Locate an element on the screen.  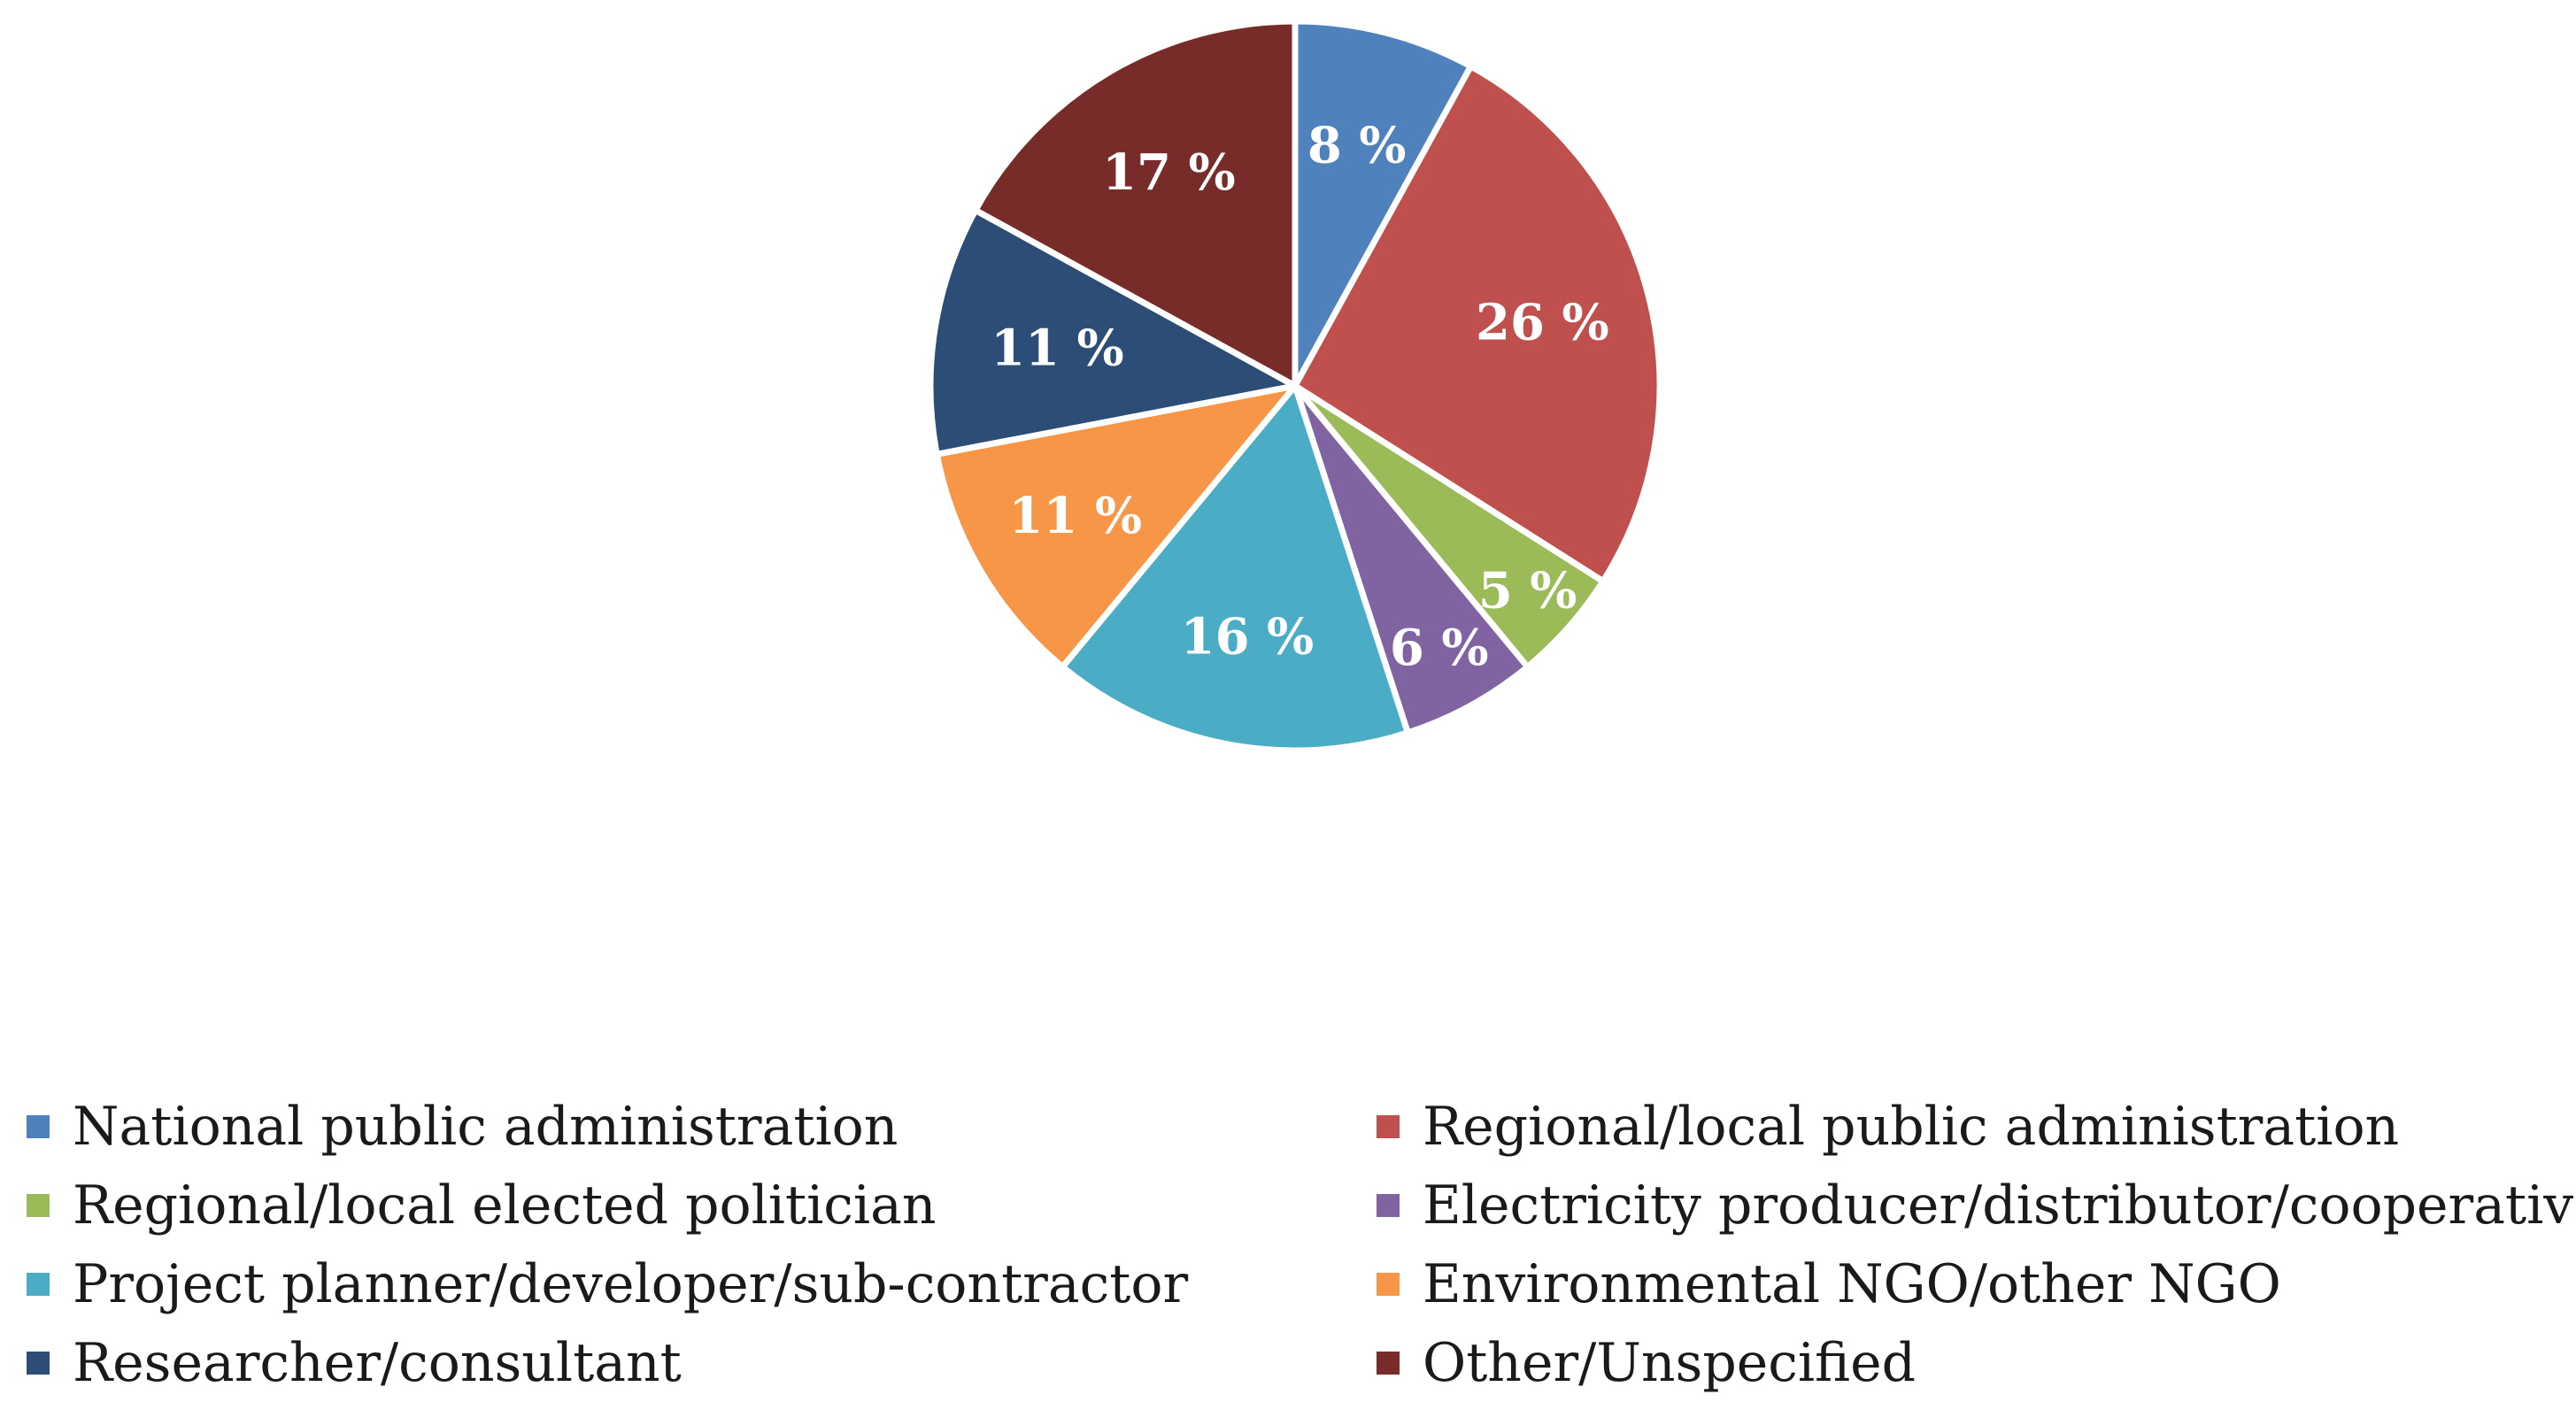
slice-data-label: 6 % is located at coordinates (1439, 648).